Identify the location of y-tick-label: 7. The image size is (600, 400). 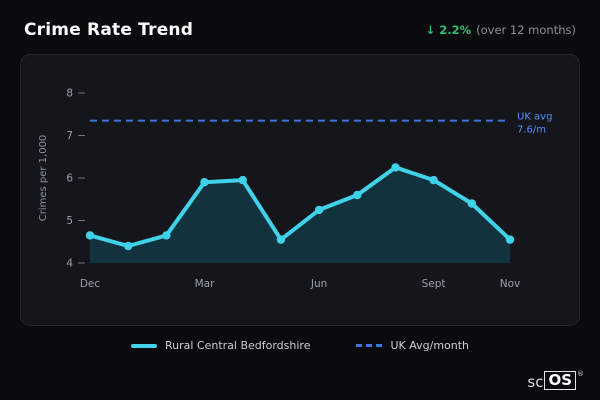
(69, 136).